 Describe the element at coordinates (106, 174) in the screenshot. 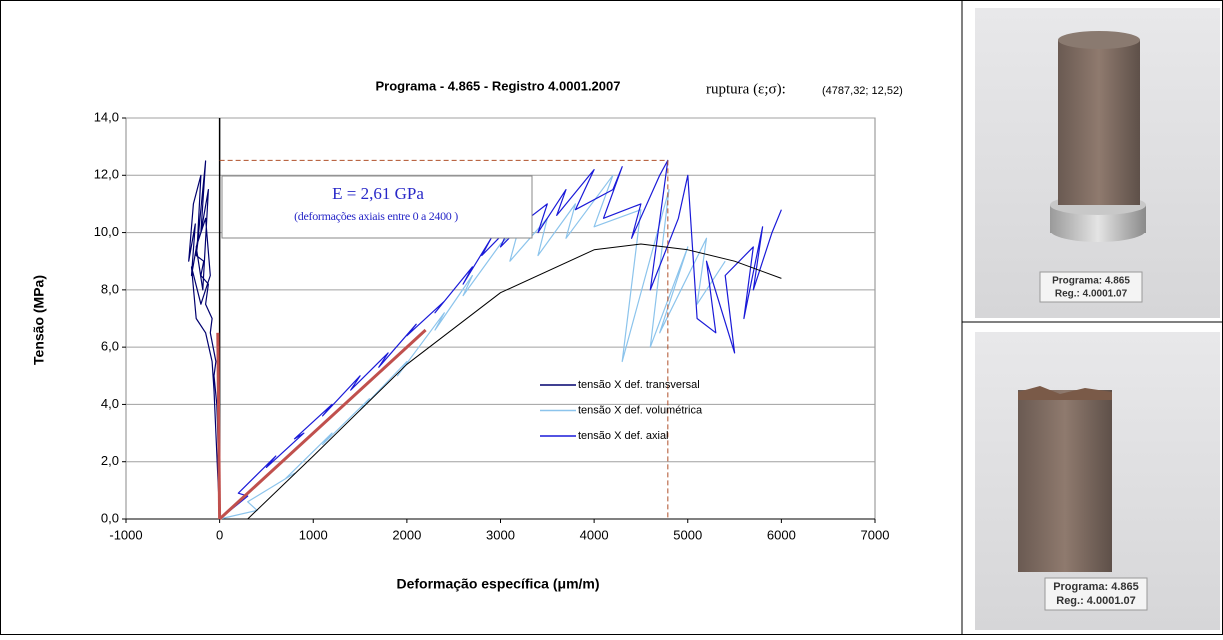

I see `y-tick-label: 12,0` at that location.